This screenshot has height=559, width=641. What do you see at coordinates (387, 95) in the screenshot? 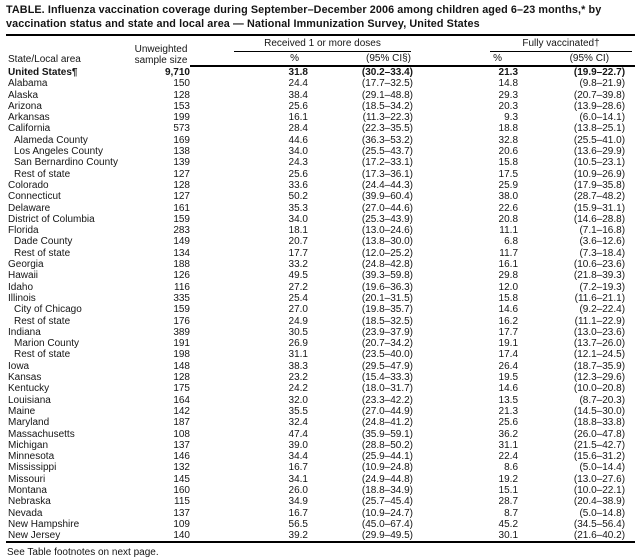
I see `cell-received-ci: (29.1–48.8)` at bounding box center [387, 95].